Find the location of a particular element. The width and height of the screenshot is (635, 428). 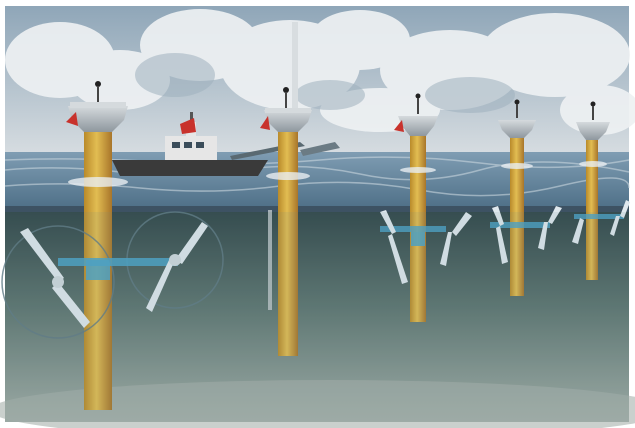

seabed is located at coordinates (317, 404).